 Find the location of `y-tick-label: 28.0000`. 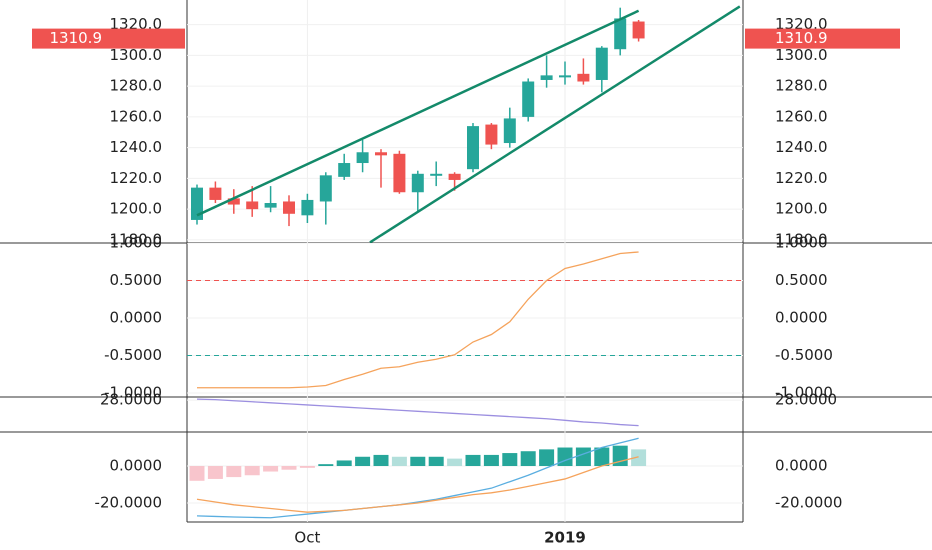

y-tick-label: 28.0000 is located at coordinates (131, 400).